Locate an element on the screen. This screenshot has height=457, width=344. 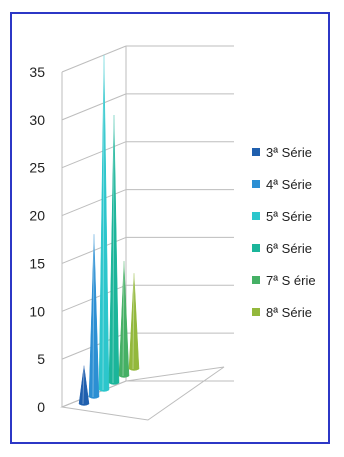
y-tick-label: 35 is located at coordinates (37, 72).